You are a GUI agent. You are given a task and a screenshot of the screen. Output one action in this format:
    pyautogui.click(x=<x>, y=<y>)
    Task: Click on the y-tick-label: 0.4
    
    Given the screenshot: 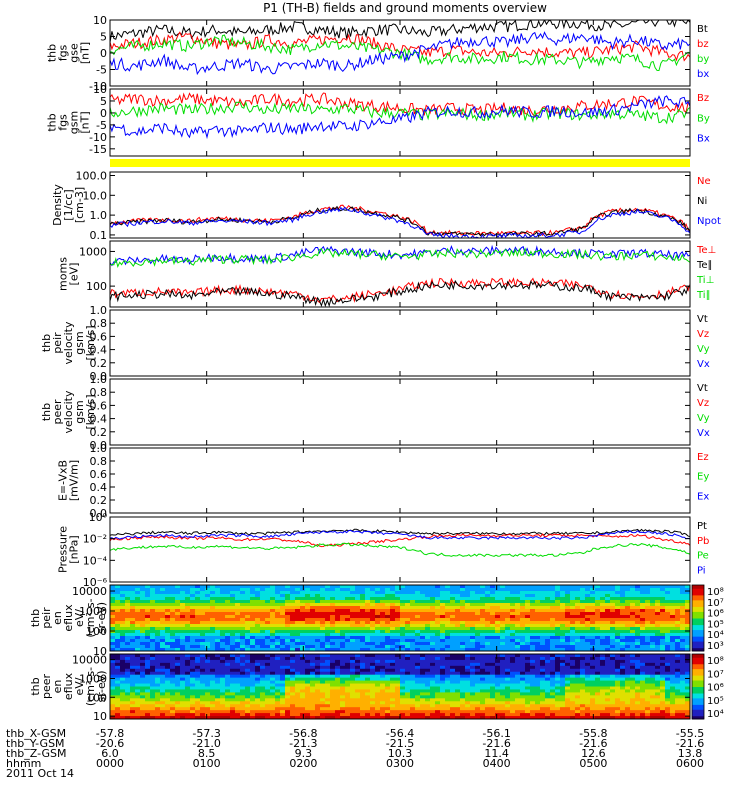 What is the action you would take?
    pyautogui.click(x=99, y=350)
    